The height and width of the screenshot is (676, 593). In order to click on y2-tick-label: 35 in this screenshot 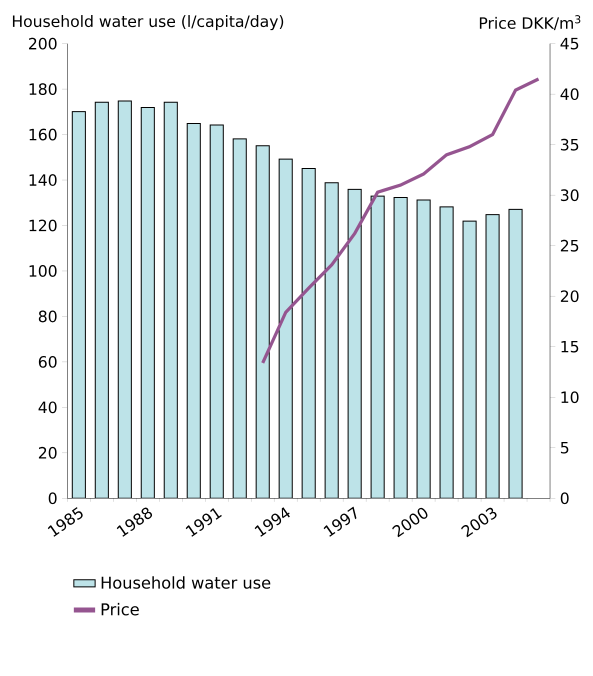, I will do `click(569, 144)`.